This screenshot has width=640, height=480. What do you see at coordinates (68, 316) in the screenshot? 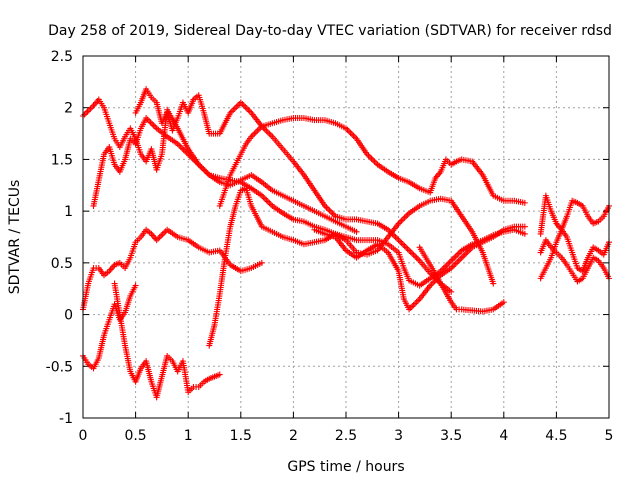
I see `y-tick-label: 0` at bounding box center [68, 316].